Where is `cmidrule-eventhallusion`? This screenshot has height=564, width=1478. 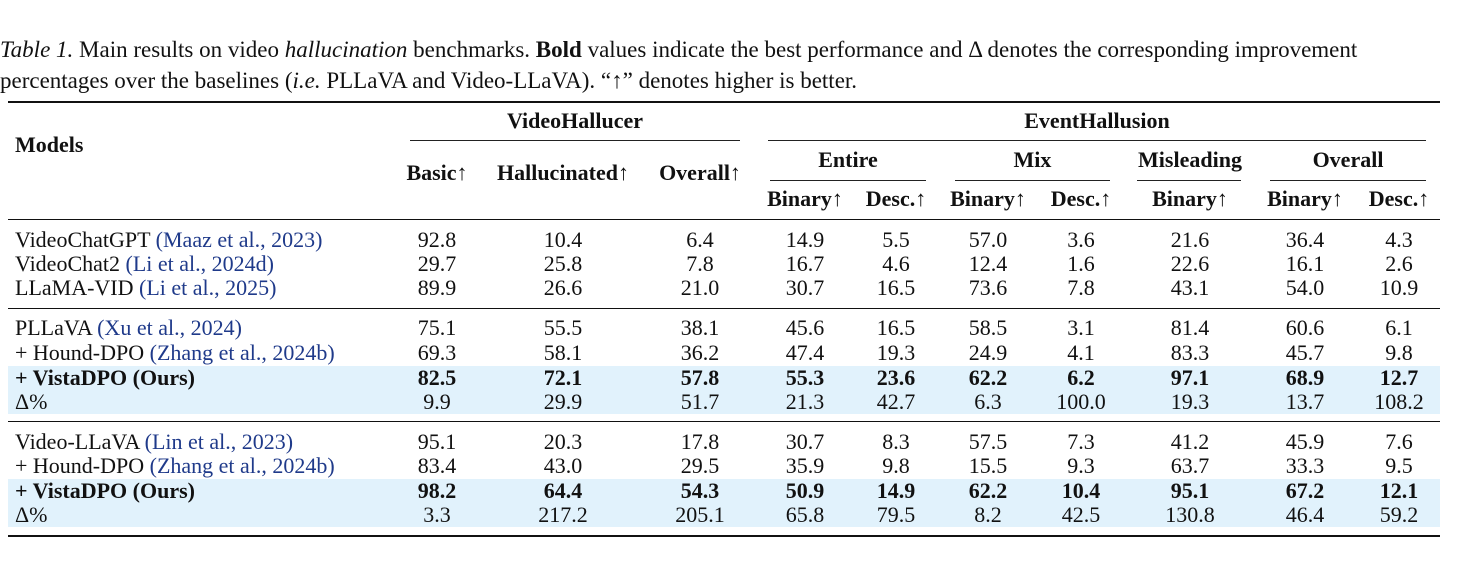
cmidrule-eventhallusion is located at coordinates (1097, 141).